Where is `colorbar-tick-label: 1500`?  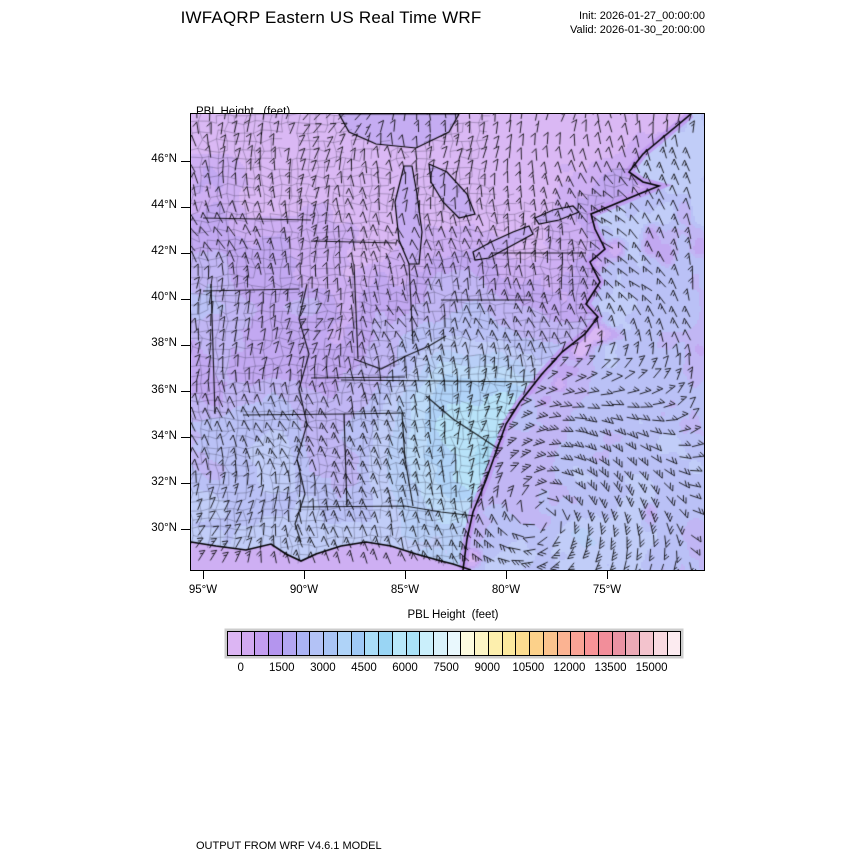
colorbar-tick-label: 1500 is located at coordinates (281, 668).